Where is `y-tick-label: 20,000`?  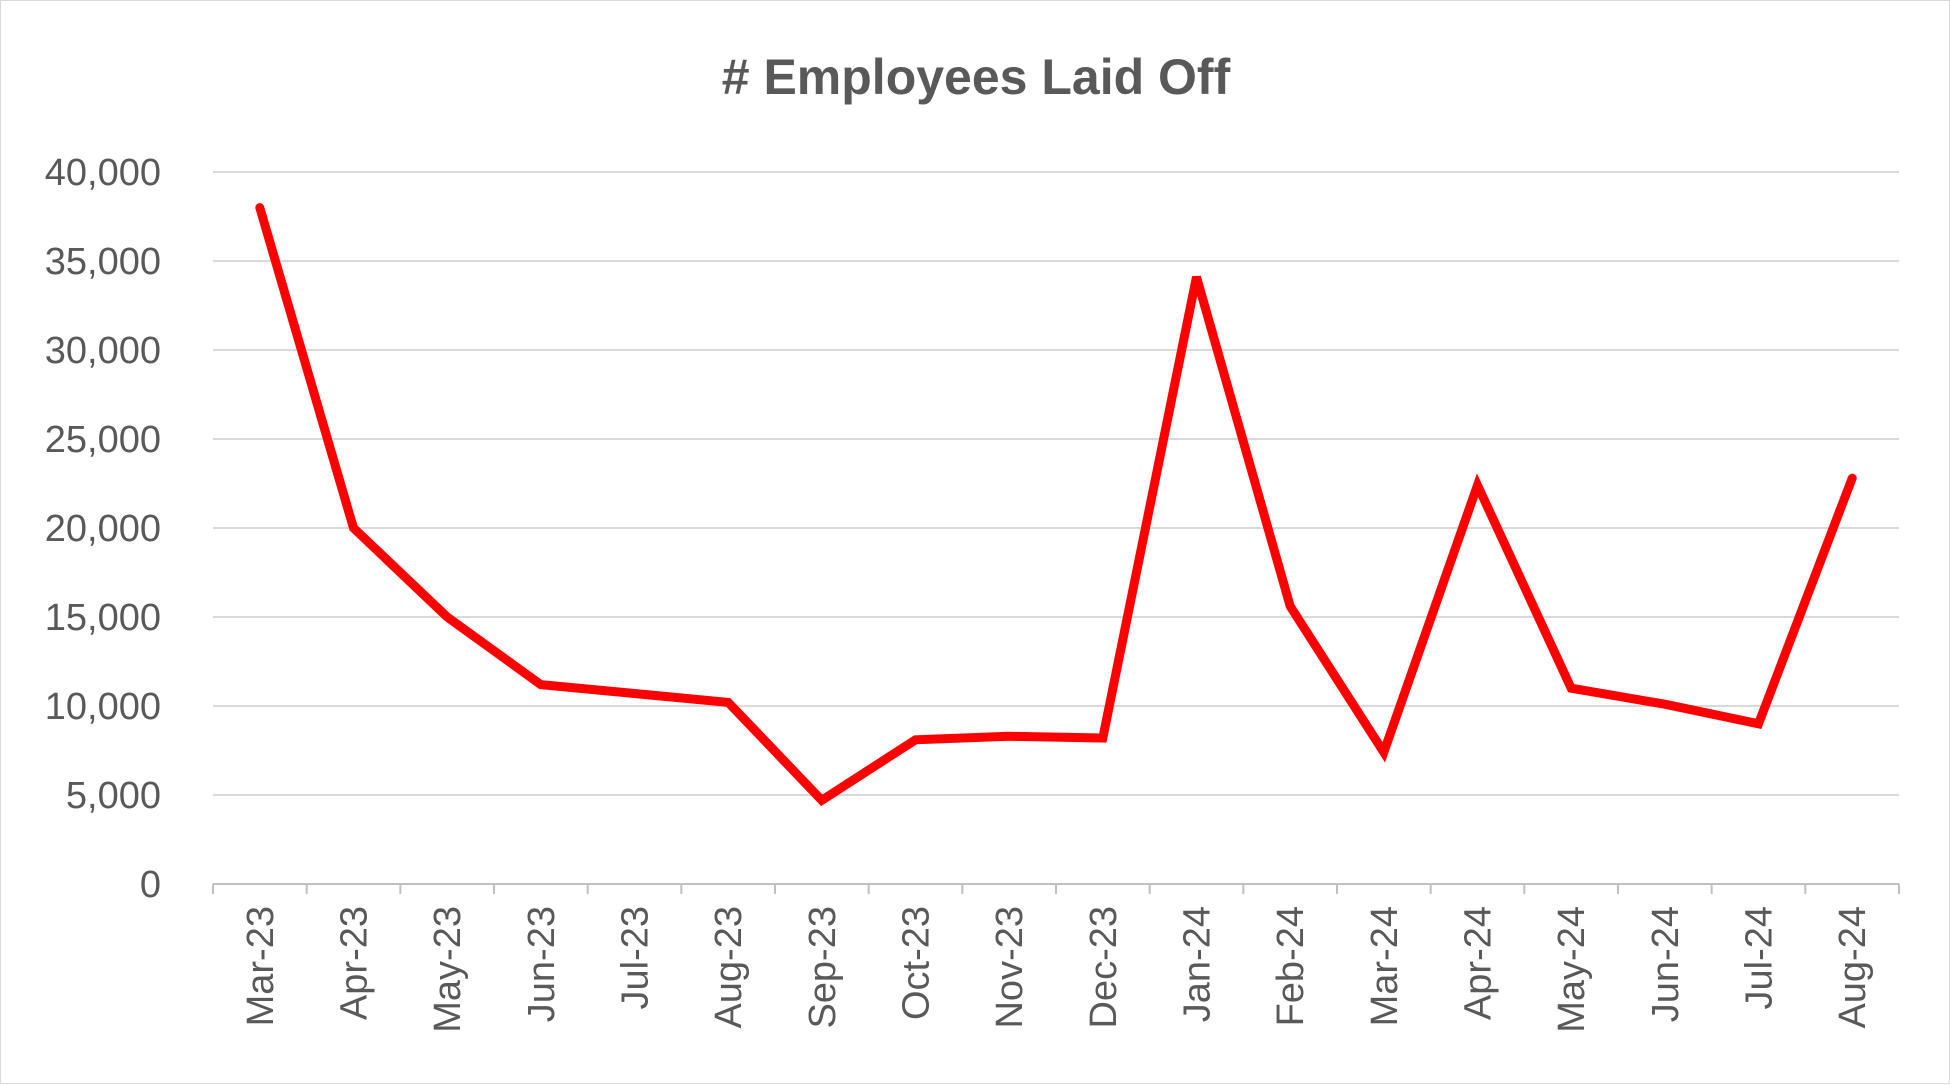
y-tick-label: 20,000 is located at coordinates (103, 529).